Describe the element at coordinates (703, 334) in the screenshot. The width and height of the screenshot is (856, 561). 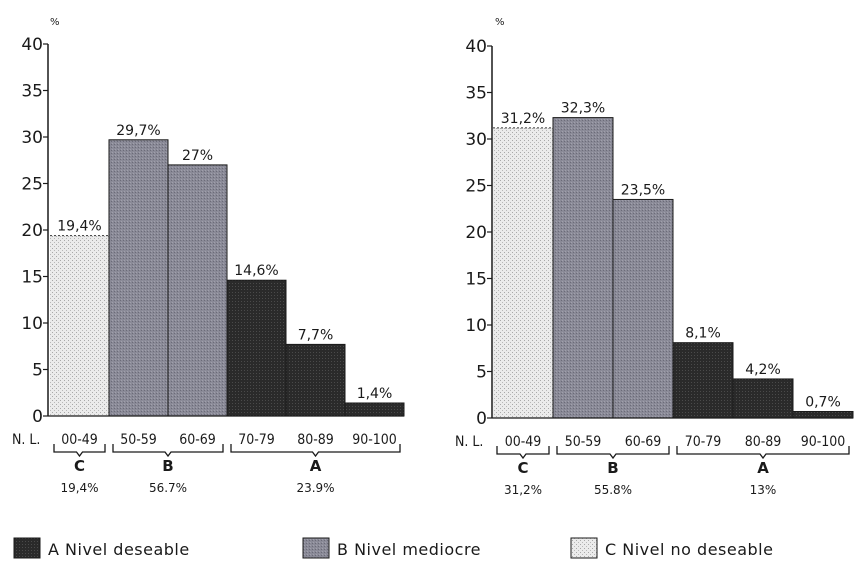
I see `bar-value-label: 8,1%` at that location.